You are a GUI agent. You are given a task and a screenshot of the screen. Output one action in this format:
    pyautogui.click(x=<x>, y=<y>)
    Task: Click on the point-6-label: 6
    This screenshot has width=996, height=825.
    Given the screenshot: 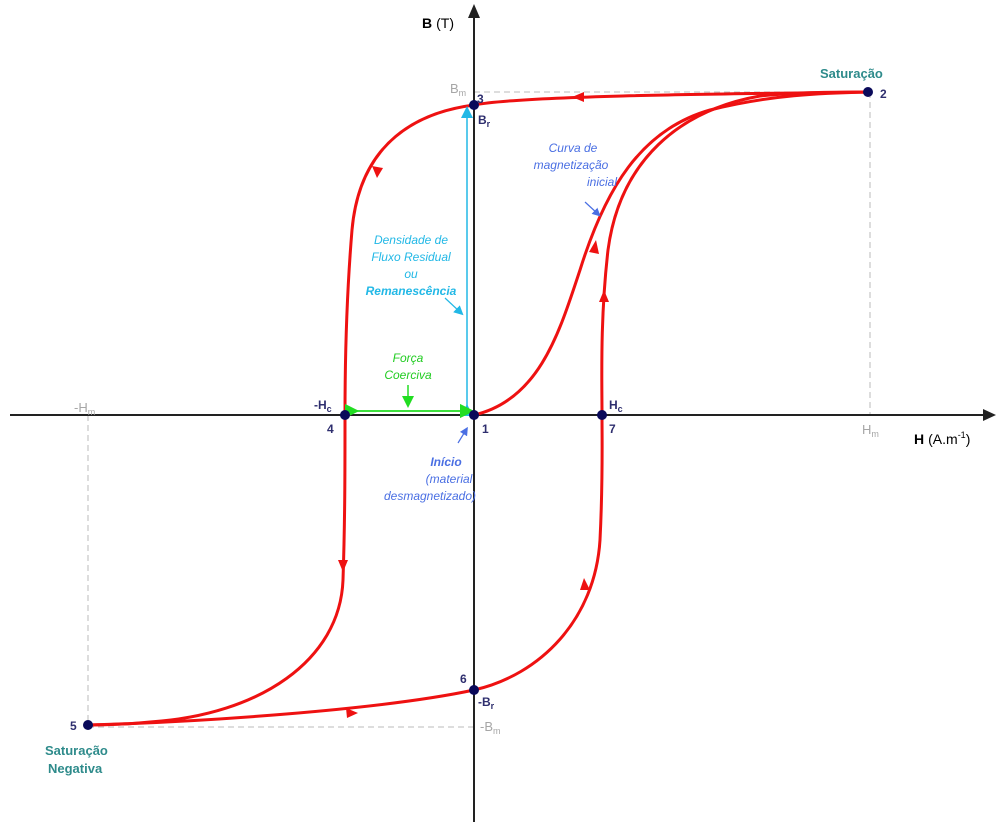 What is the action you would take?
    pyautogui.click(x=463, y=679)
    